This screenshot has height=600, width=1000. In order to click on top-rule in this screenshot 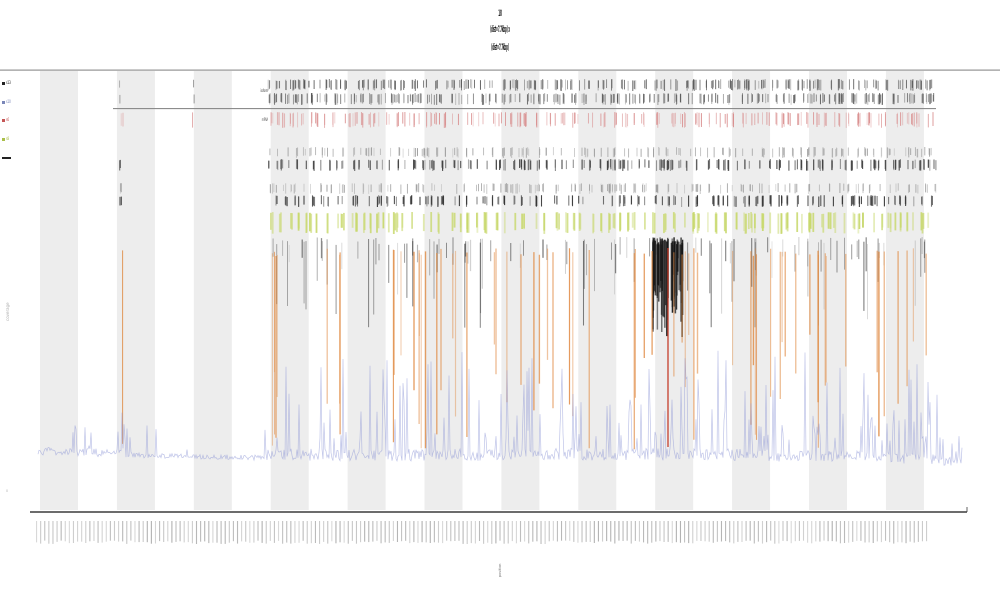, I will do `click(500, 70)`.